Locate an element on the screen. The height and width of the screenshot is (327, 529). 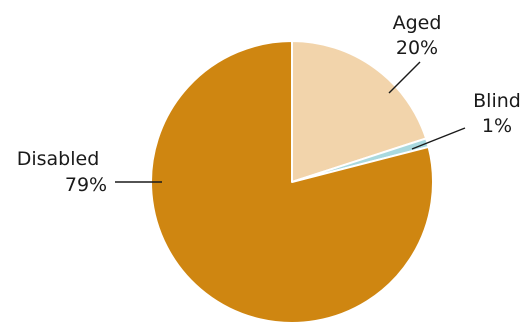
slice-value-label-aged: 20% is located at coordinates (417, 48).